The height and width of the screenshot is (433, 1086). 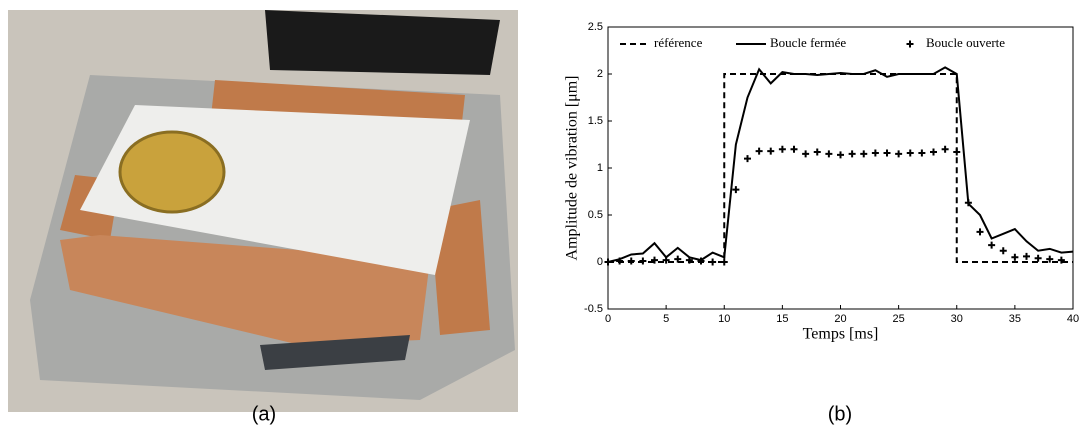 What do you see at coordinates (600, 168) in the screenshot?
I see `y-tick-label: 1` at bounding box center [600, 168].